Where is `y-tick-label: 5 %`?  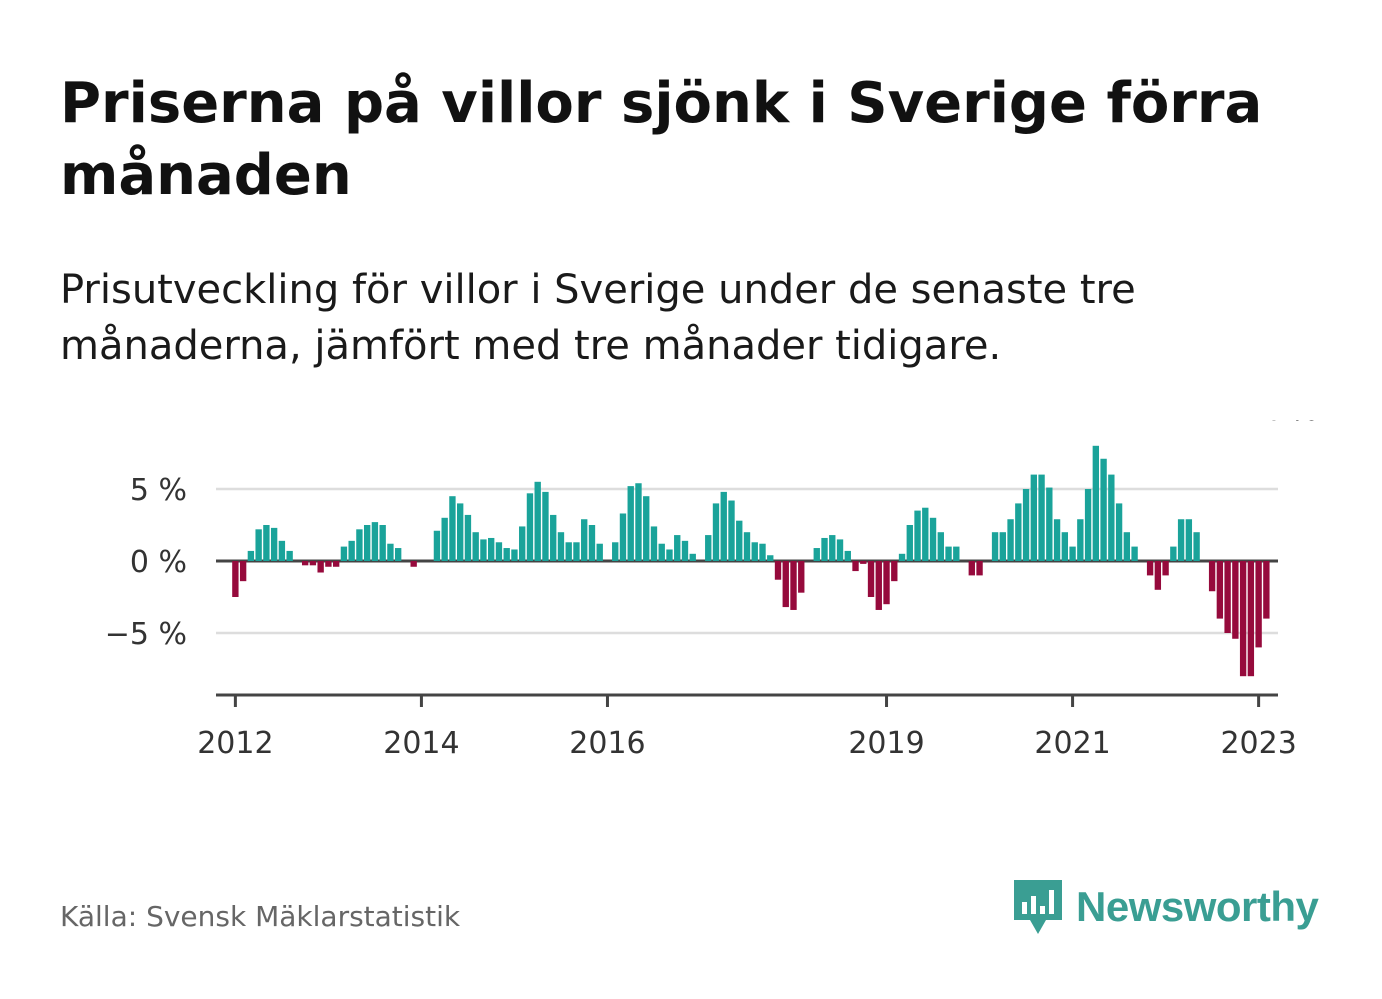
y-tick-label: 5 % is located at coordinates (158, 490).